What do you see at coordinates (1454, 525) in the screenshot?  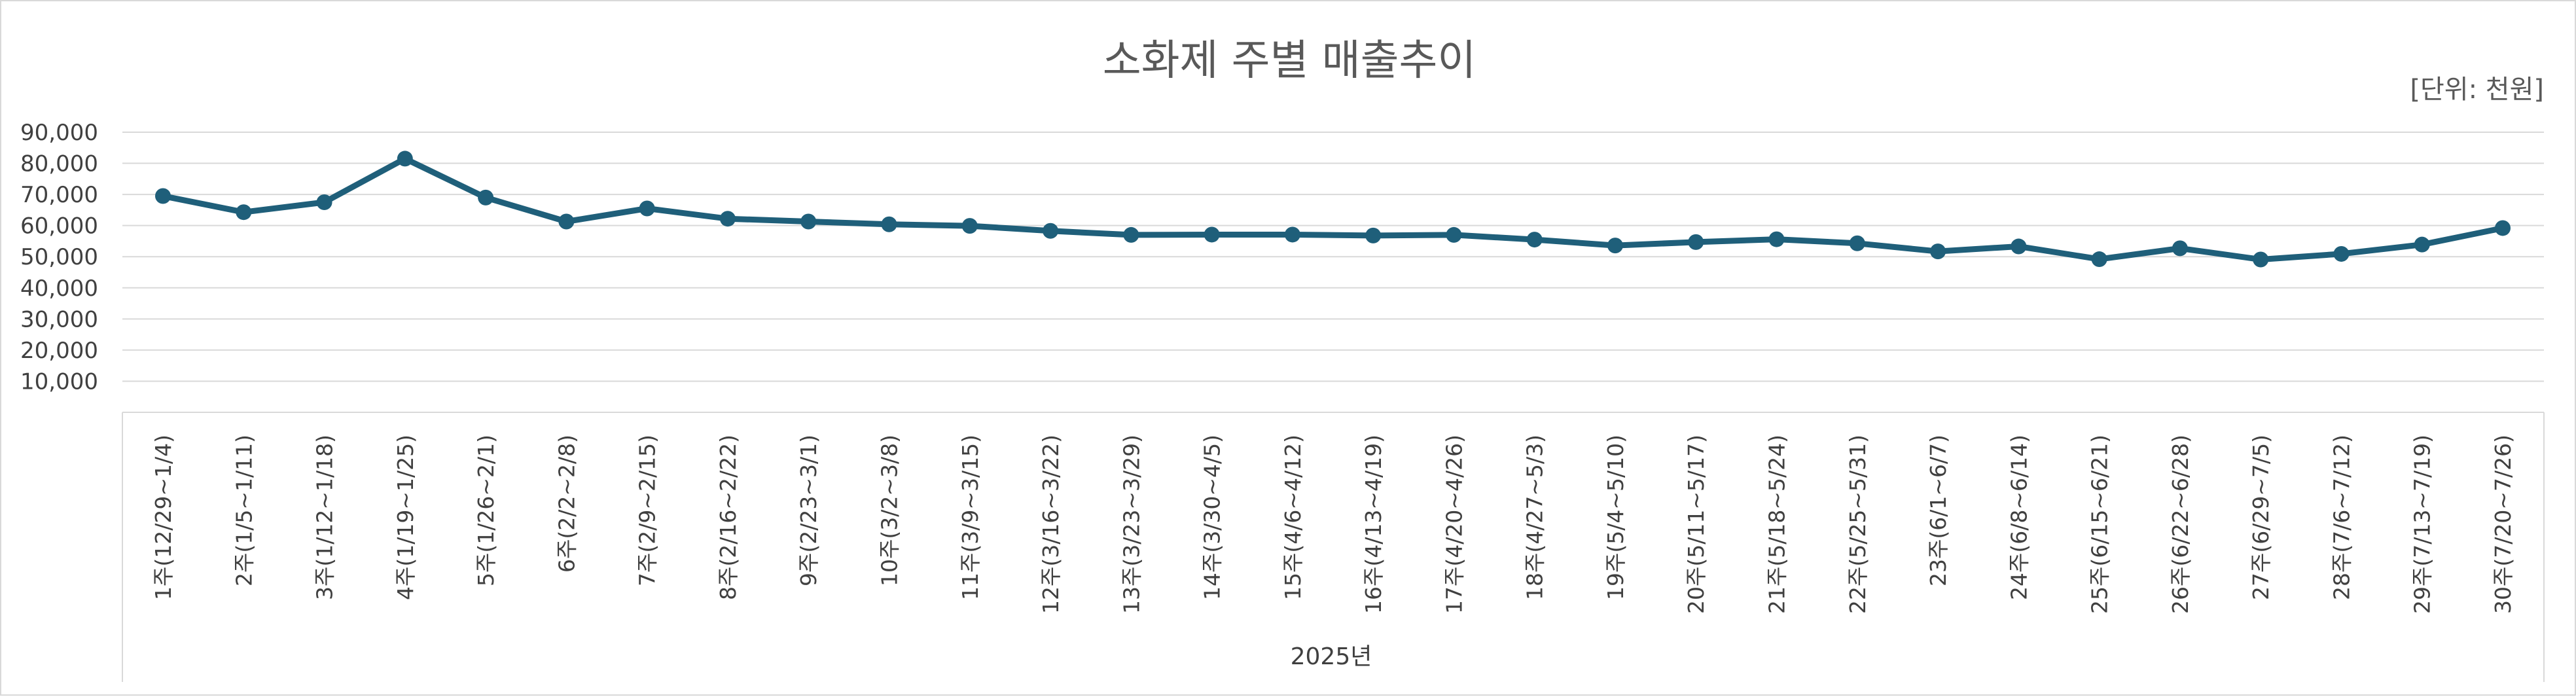 I see `x-tick-label: 17주(4/20~4/26)` at bounding box center [1454, 525].